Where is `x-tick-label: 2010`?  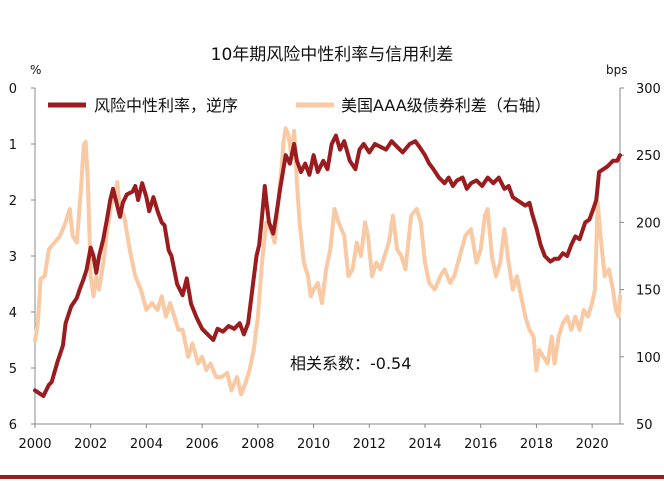
x-tick-label: 2010 is located at coordinates (313, 444).